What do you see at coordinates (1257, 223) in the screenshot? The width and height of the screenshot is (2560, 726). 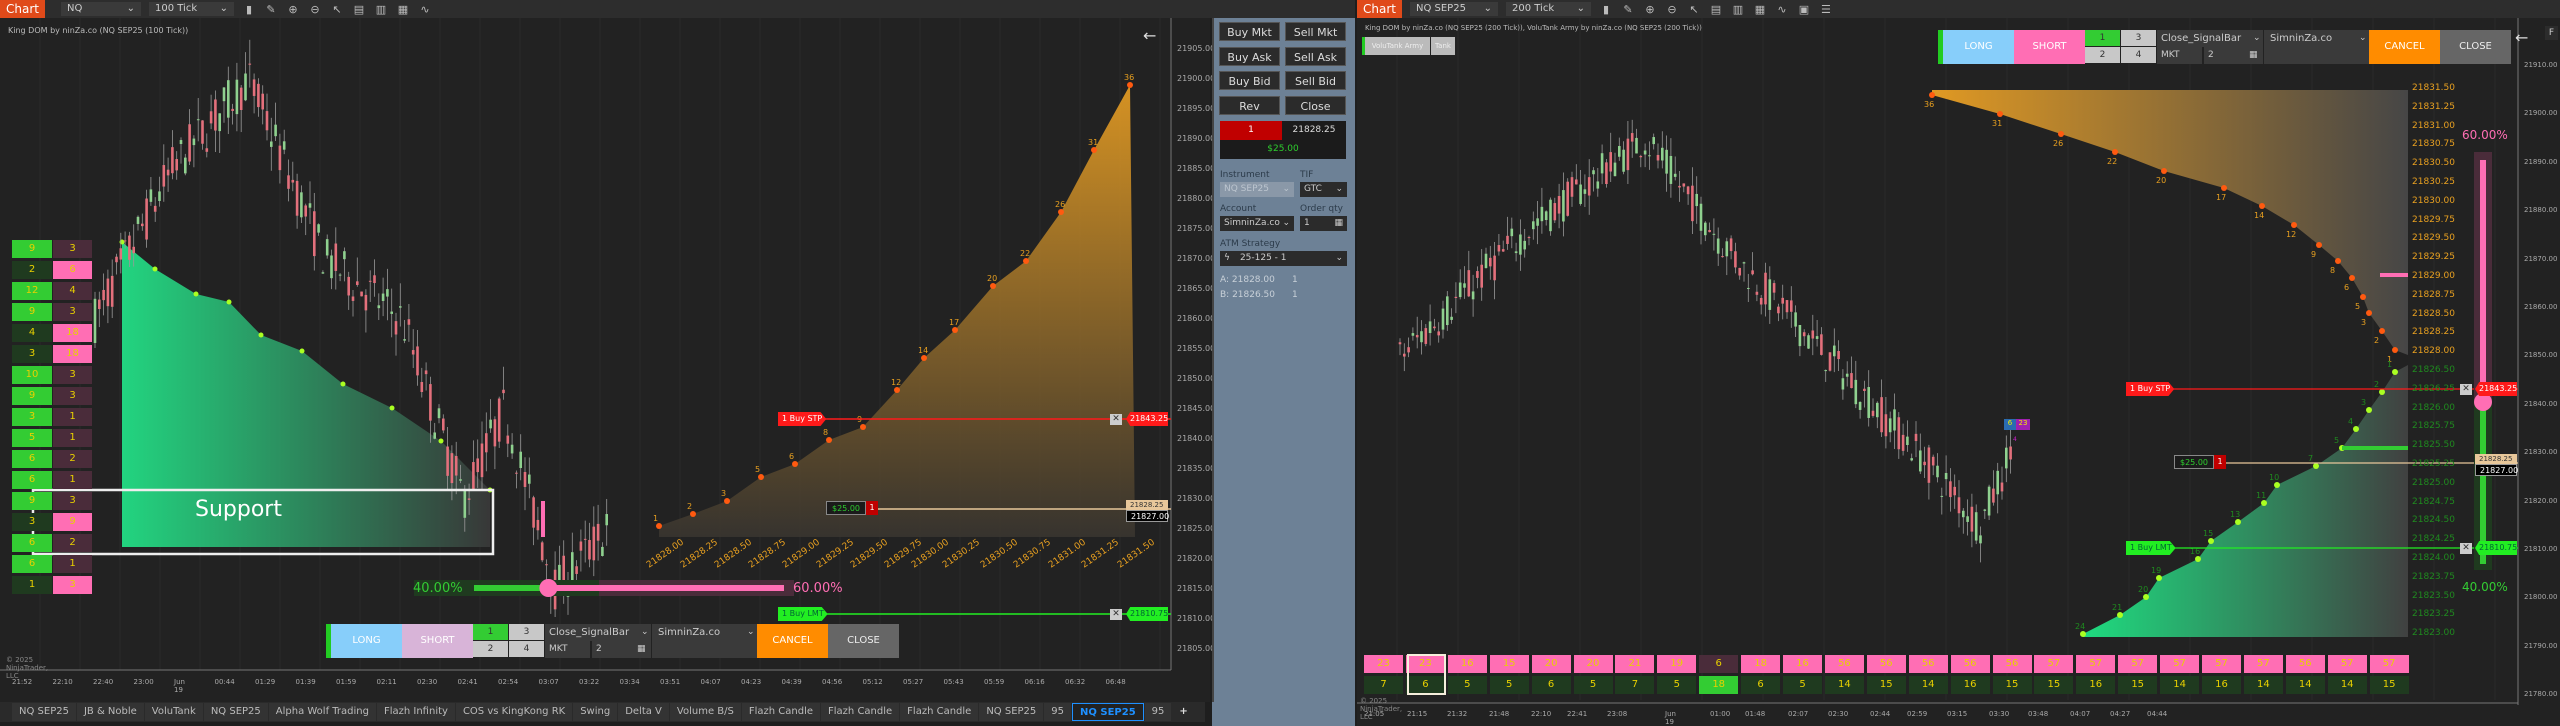 I see `account-select: SimninZa.co ⌄` at bounding box center [1257, 223].